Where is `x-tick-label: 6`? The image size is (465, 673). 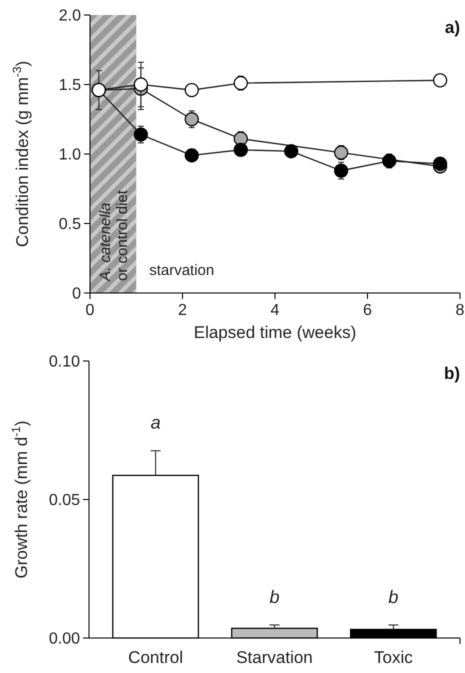 x-tick-label: 6 is located at coordinates (367, 310).